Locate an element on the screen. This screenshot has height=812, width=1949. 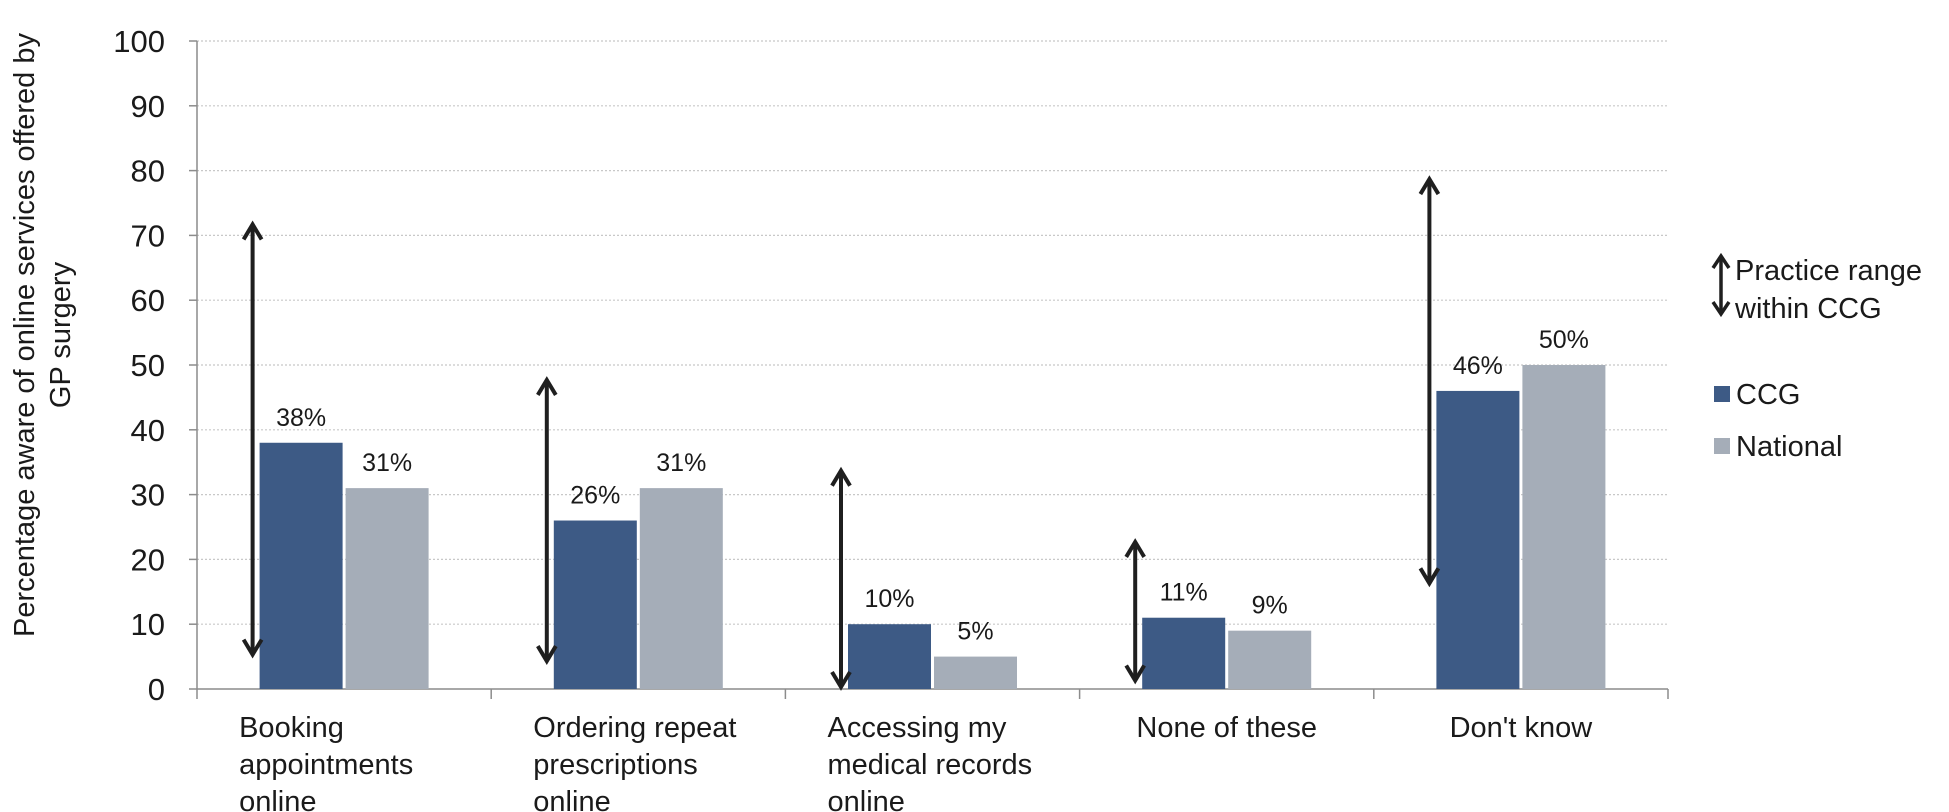
y-tick-label: 90 is located at coordinates (148, 106).